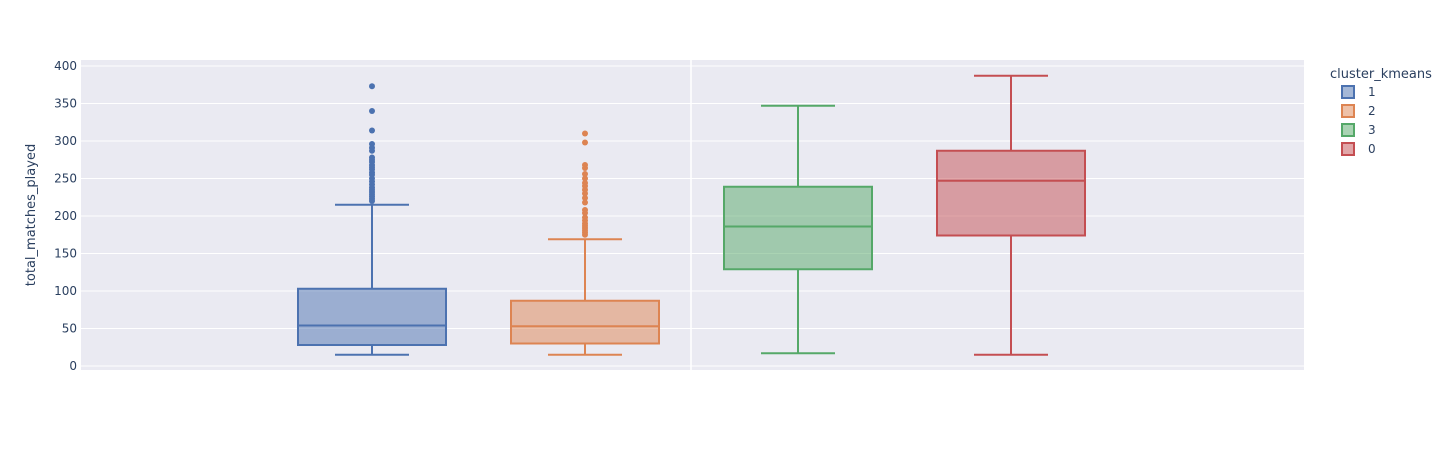  I want to click on y-tick-label: 250, so click(65, 179).